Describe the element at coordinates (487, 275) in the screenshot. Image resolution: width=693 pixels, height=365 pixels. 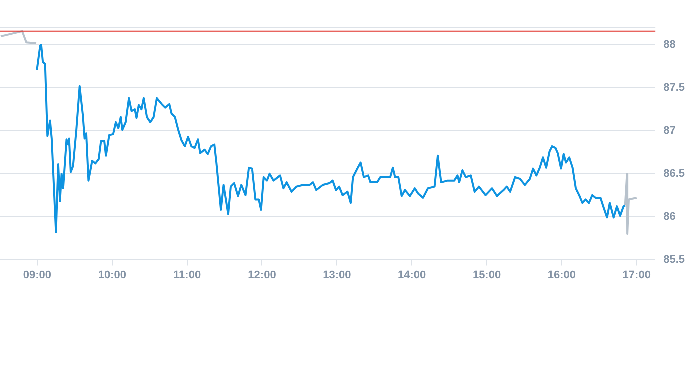
I see `x-tick-label: 15:00` at that location.